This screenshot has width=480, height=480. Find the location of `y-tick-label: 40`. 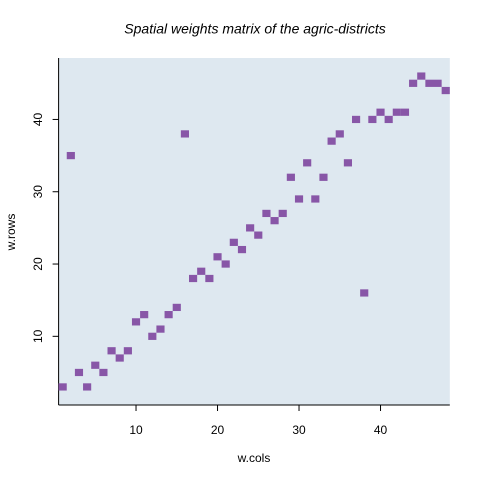

y-tick-label: 40 is located at coordinates (38, 119).